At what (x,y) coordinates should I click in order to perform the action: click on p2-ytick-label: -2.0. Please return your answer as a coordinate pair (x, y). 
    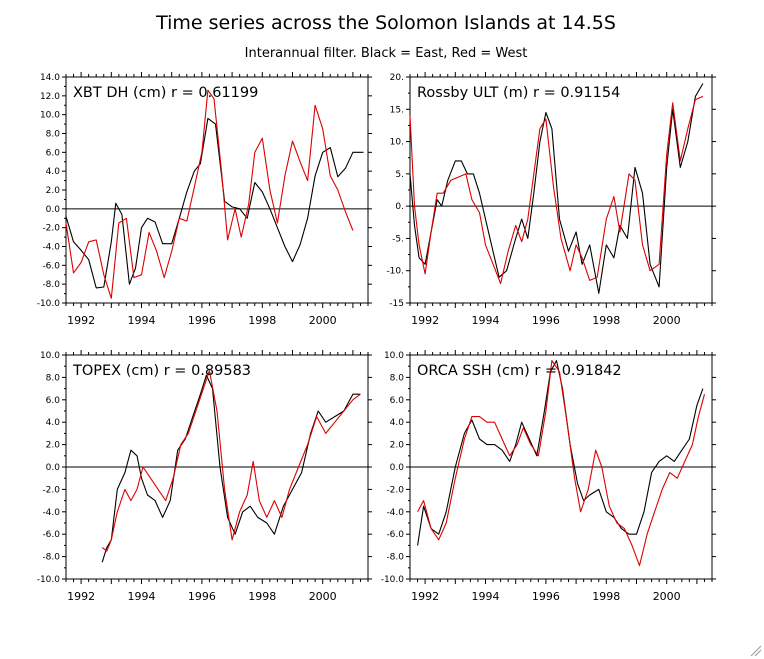
    Looking at the image, I should click on (51, 490).